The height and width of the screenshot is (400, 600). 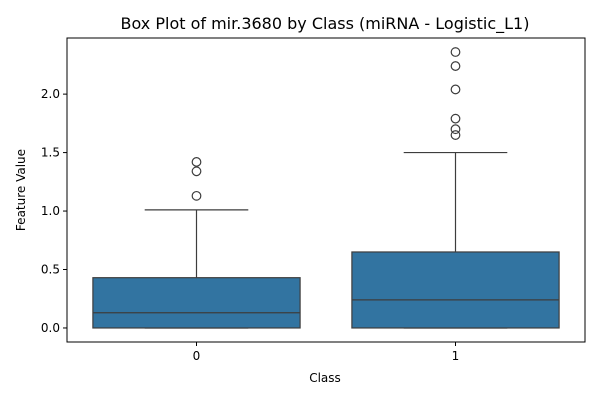 What do you see at coordinates (50, 94) in the screenshot?
I see `y-tick-label: 2.0` at bounding box center [50, 94].